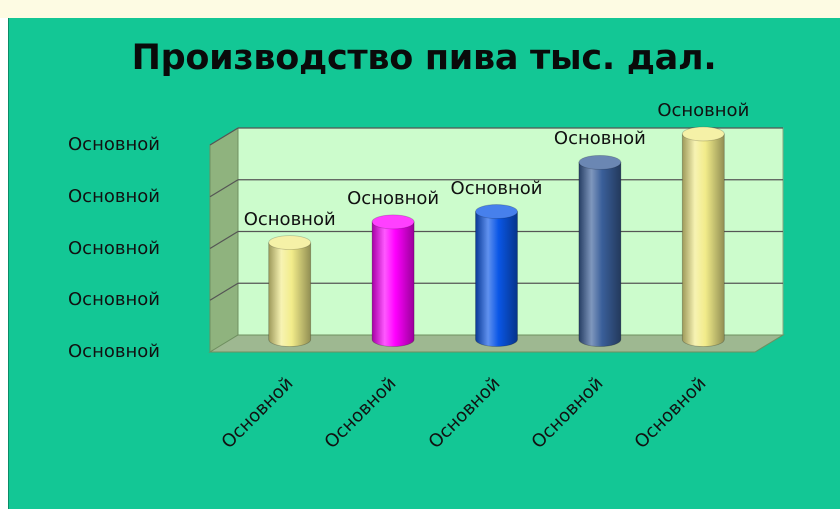  I want to click on chart-title: Производство пива тыс. дал., so click(424, 58).